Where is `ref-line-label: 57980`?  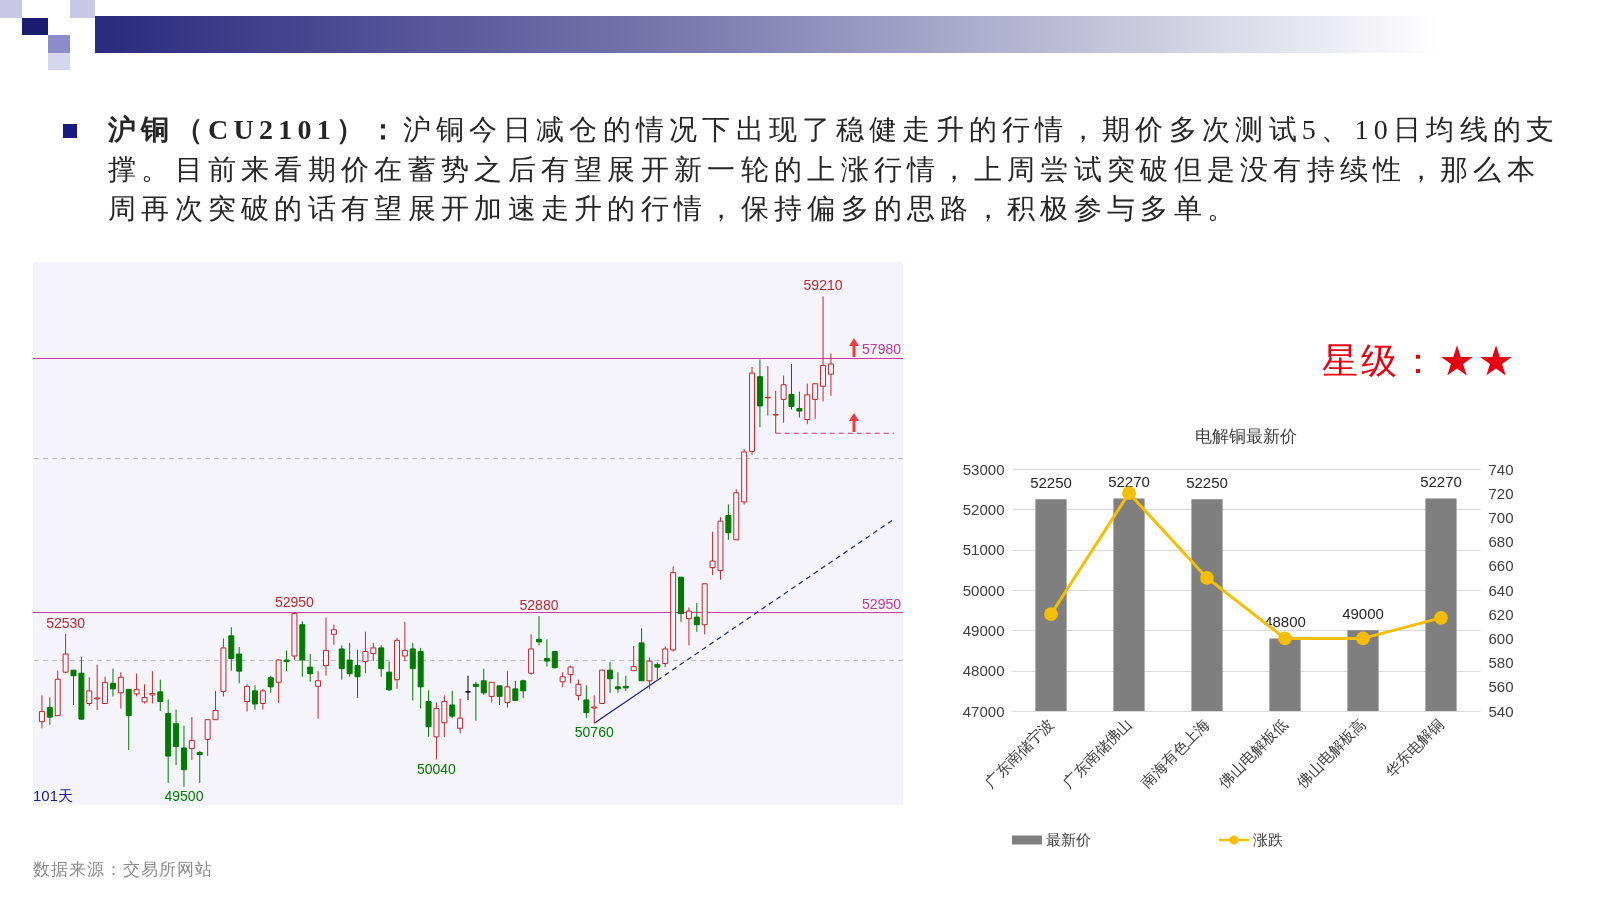
ref-line-label: 57980 is located at coordinates (882, 349).